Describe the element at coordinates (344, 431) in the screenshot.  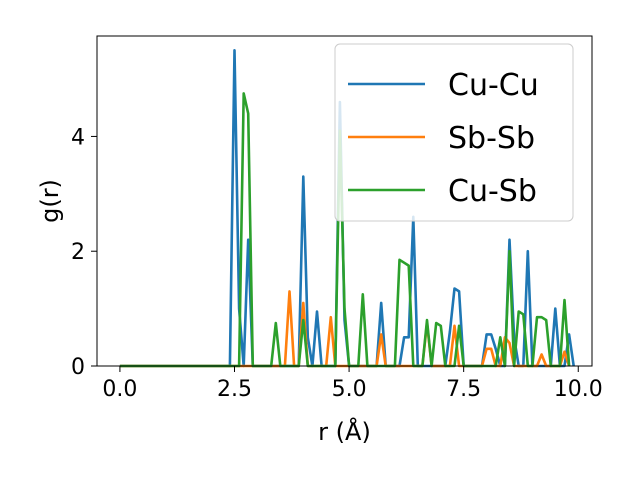
I see `x-axis-label: r (Å)` at that location.